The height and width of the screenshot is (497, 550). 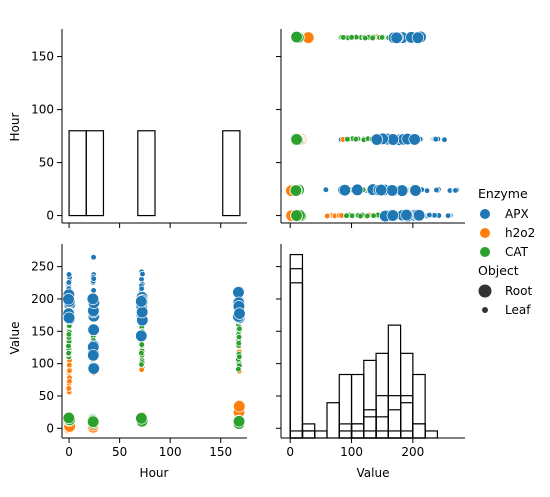 What do you see at coordinates (518, 310) in the screenshot?
I see `legend-label-leaf: Leaf` at bounding box center [518, 310].